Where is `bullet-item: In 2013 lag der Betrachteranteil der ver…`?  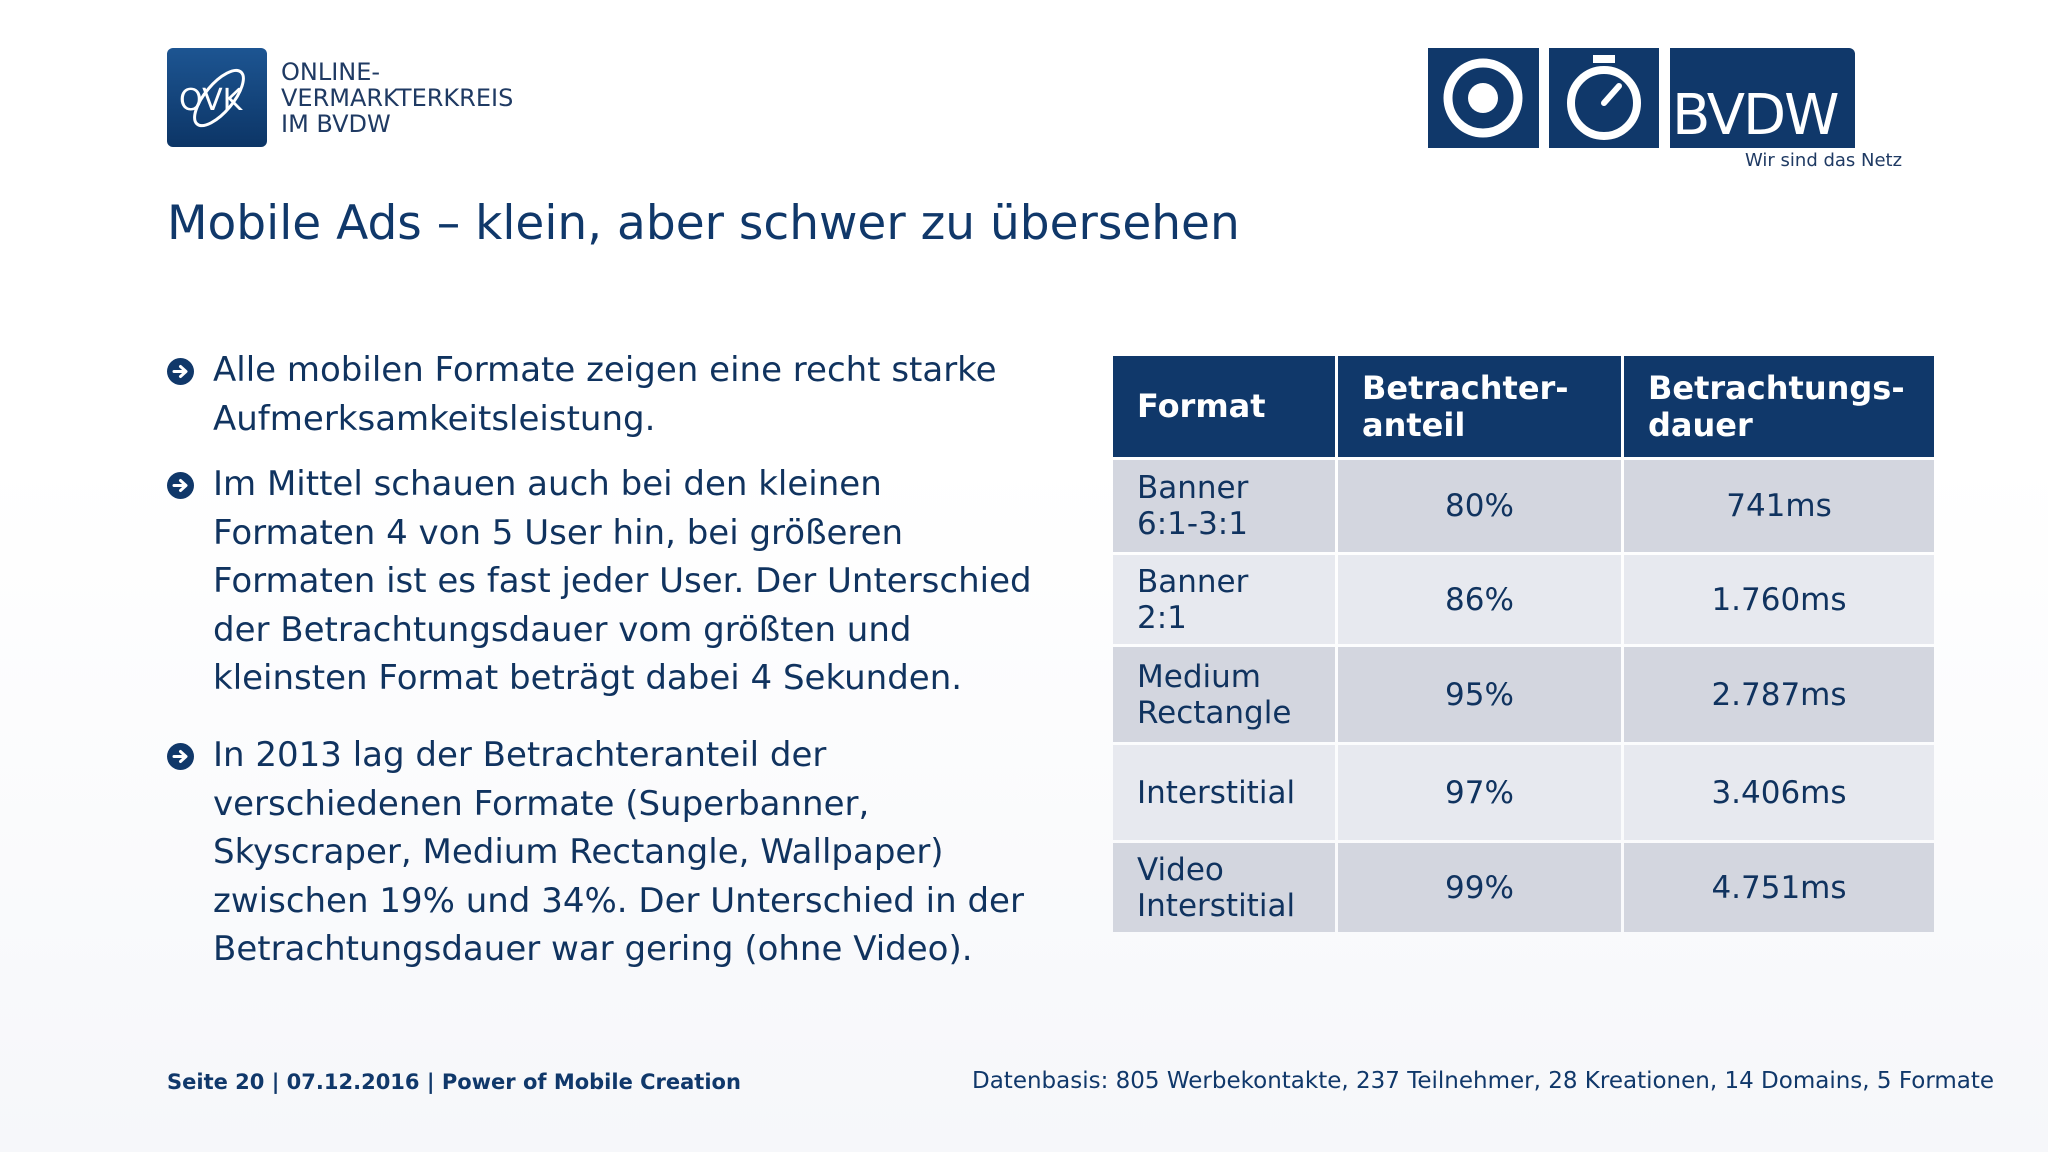 bullet-item: In 2013 lag der Betrachteranteil der ver… is located at coordinates (595, 852).